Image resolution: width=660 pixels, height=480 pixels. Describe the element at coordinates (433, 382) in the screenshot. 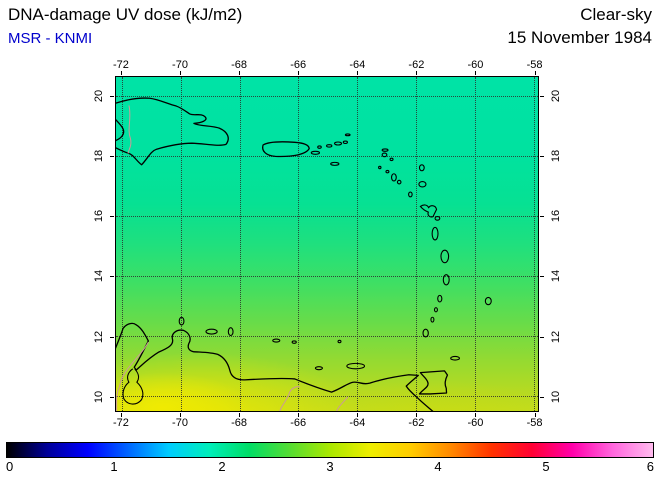

I see `trinidad-coastline` at that location.